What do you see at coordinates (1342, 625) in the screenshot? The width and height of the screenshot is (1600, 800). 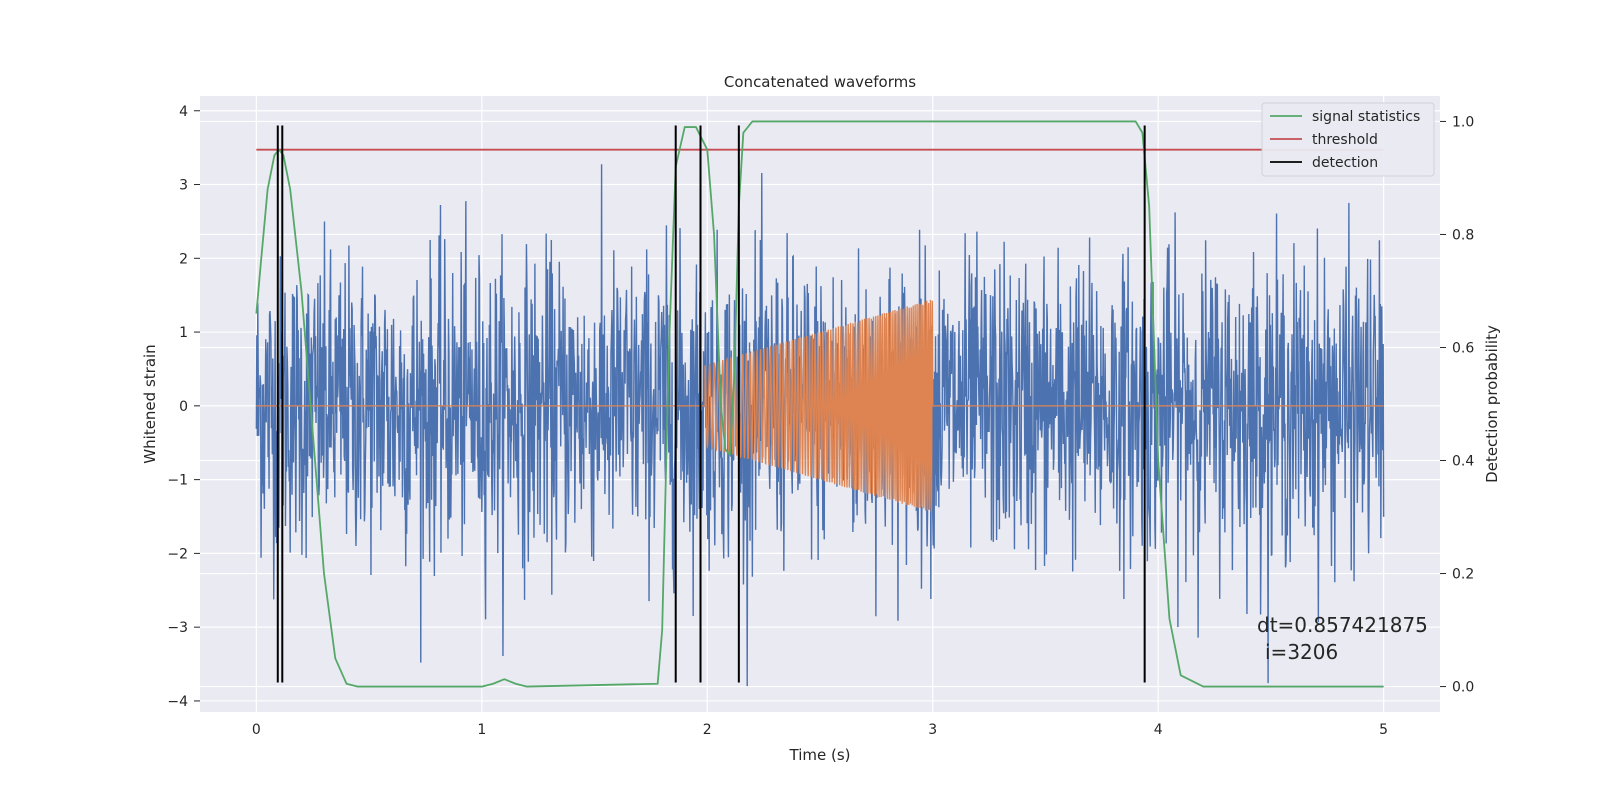 I see `annotation-dt: dt=0.857421875` at bounding box center [1342, 625].